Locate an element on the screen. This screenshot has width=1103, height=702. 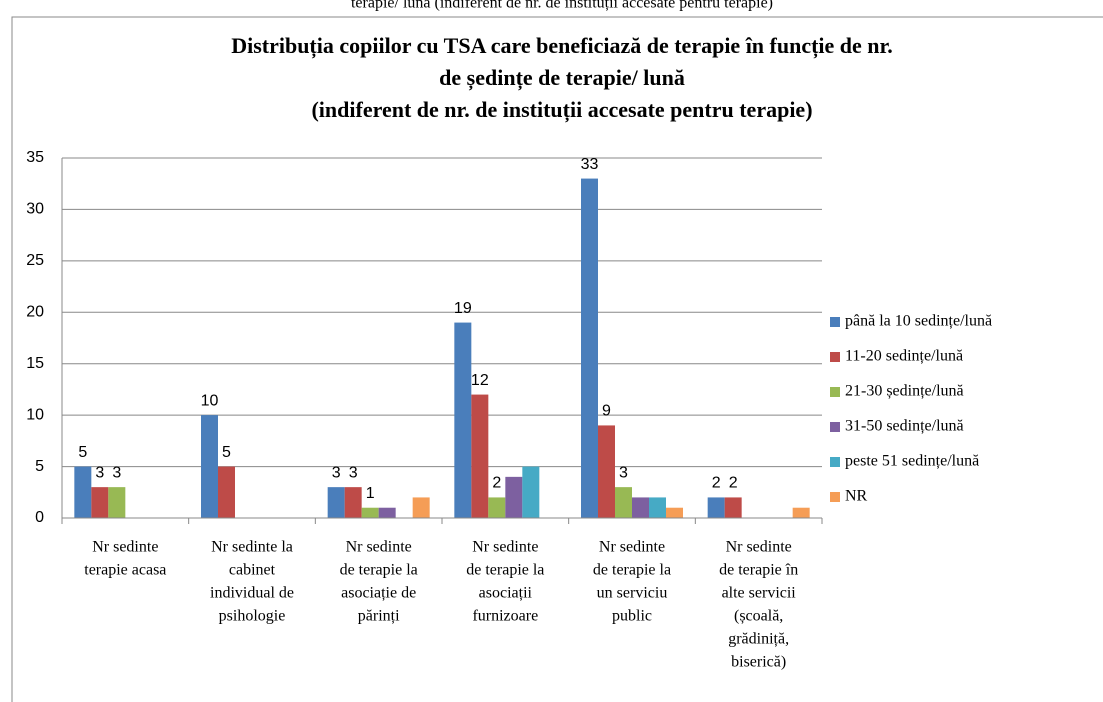
data-label: 12 is located at coordinates (480, 380).